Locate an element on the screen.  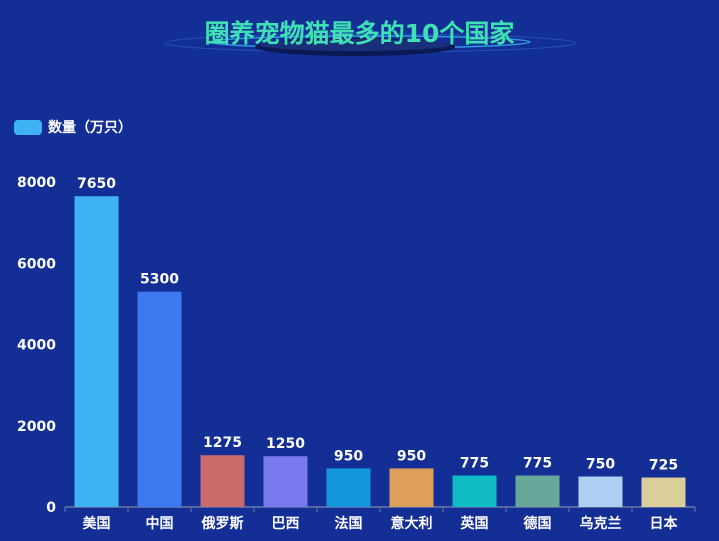
data-label: 750 is located at coordinates (600, 465).